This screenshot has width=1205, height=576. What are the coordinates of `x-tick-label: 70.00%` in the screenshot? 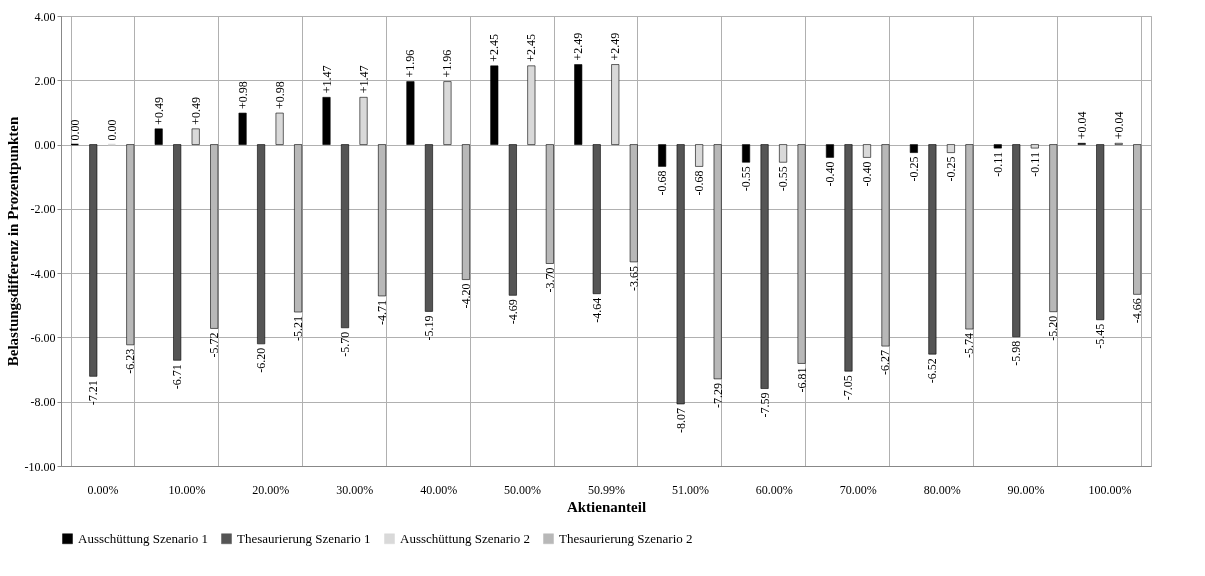 It's located at (858, 489).